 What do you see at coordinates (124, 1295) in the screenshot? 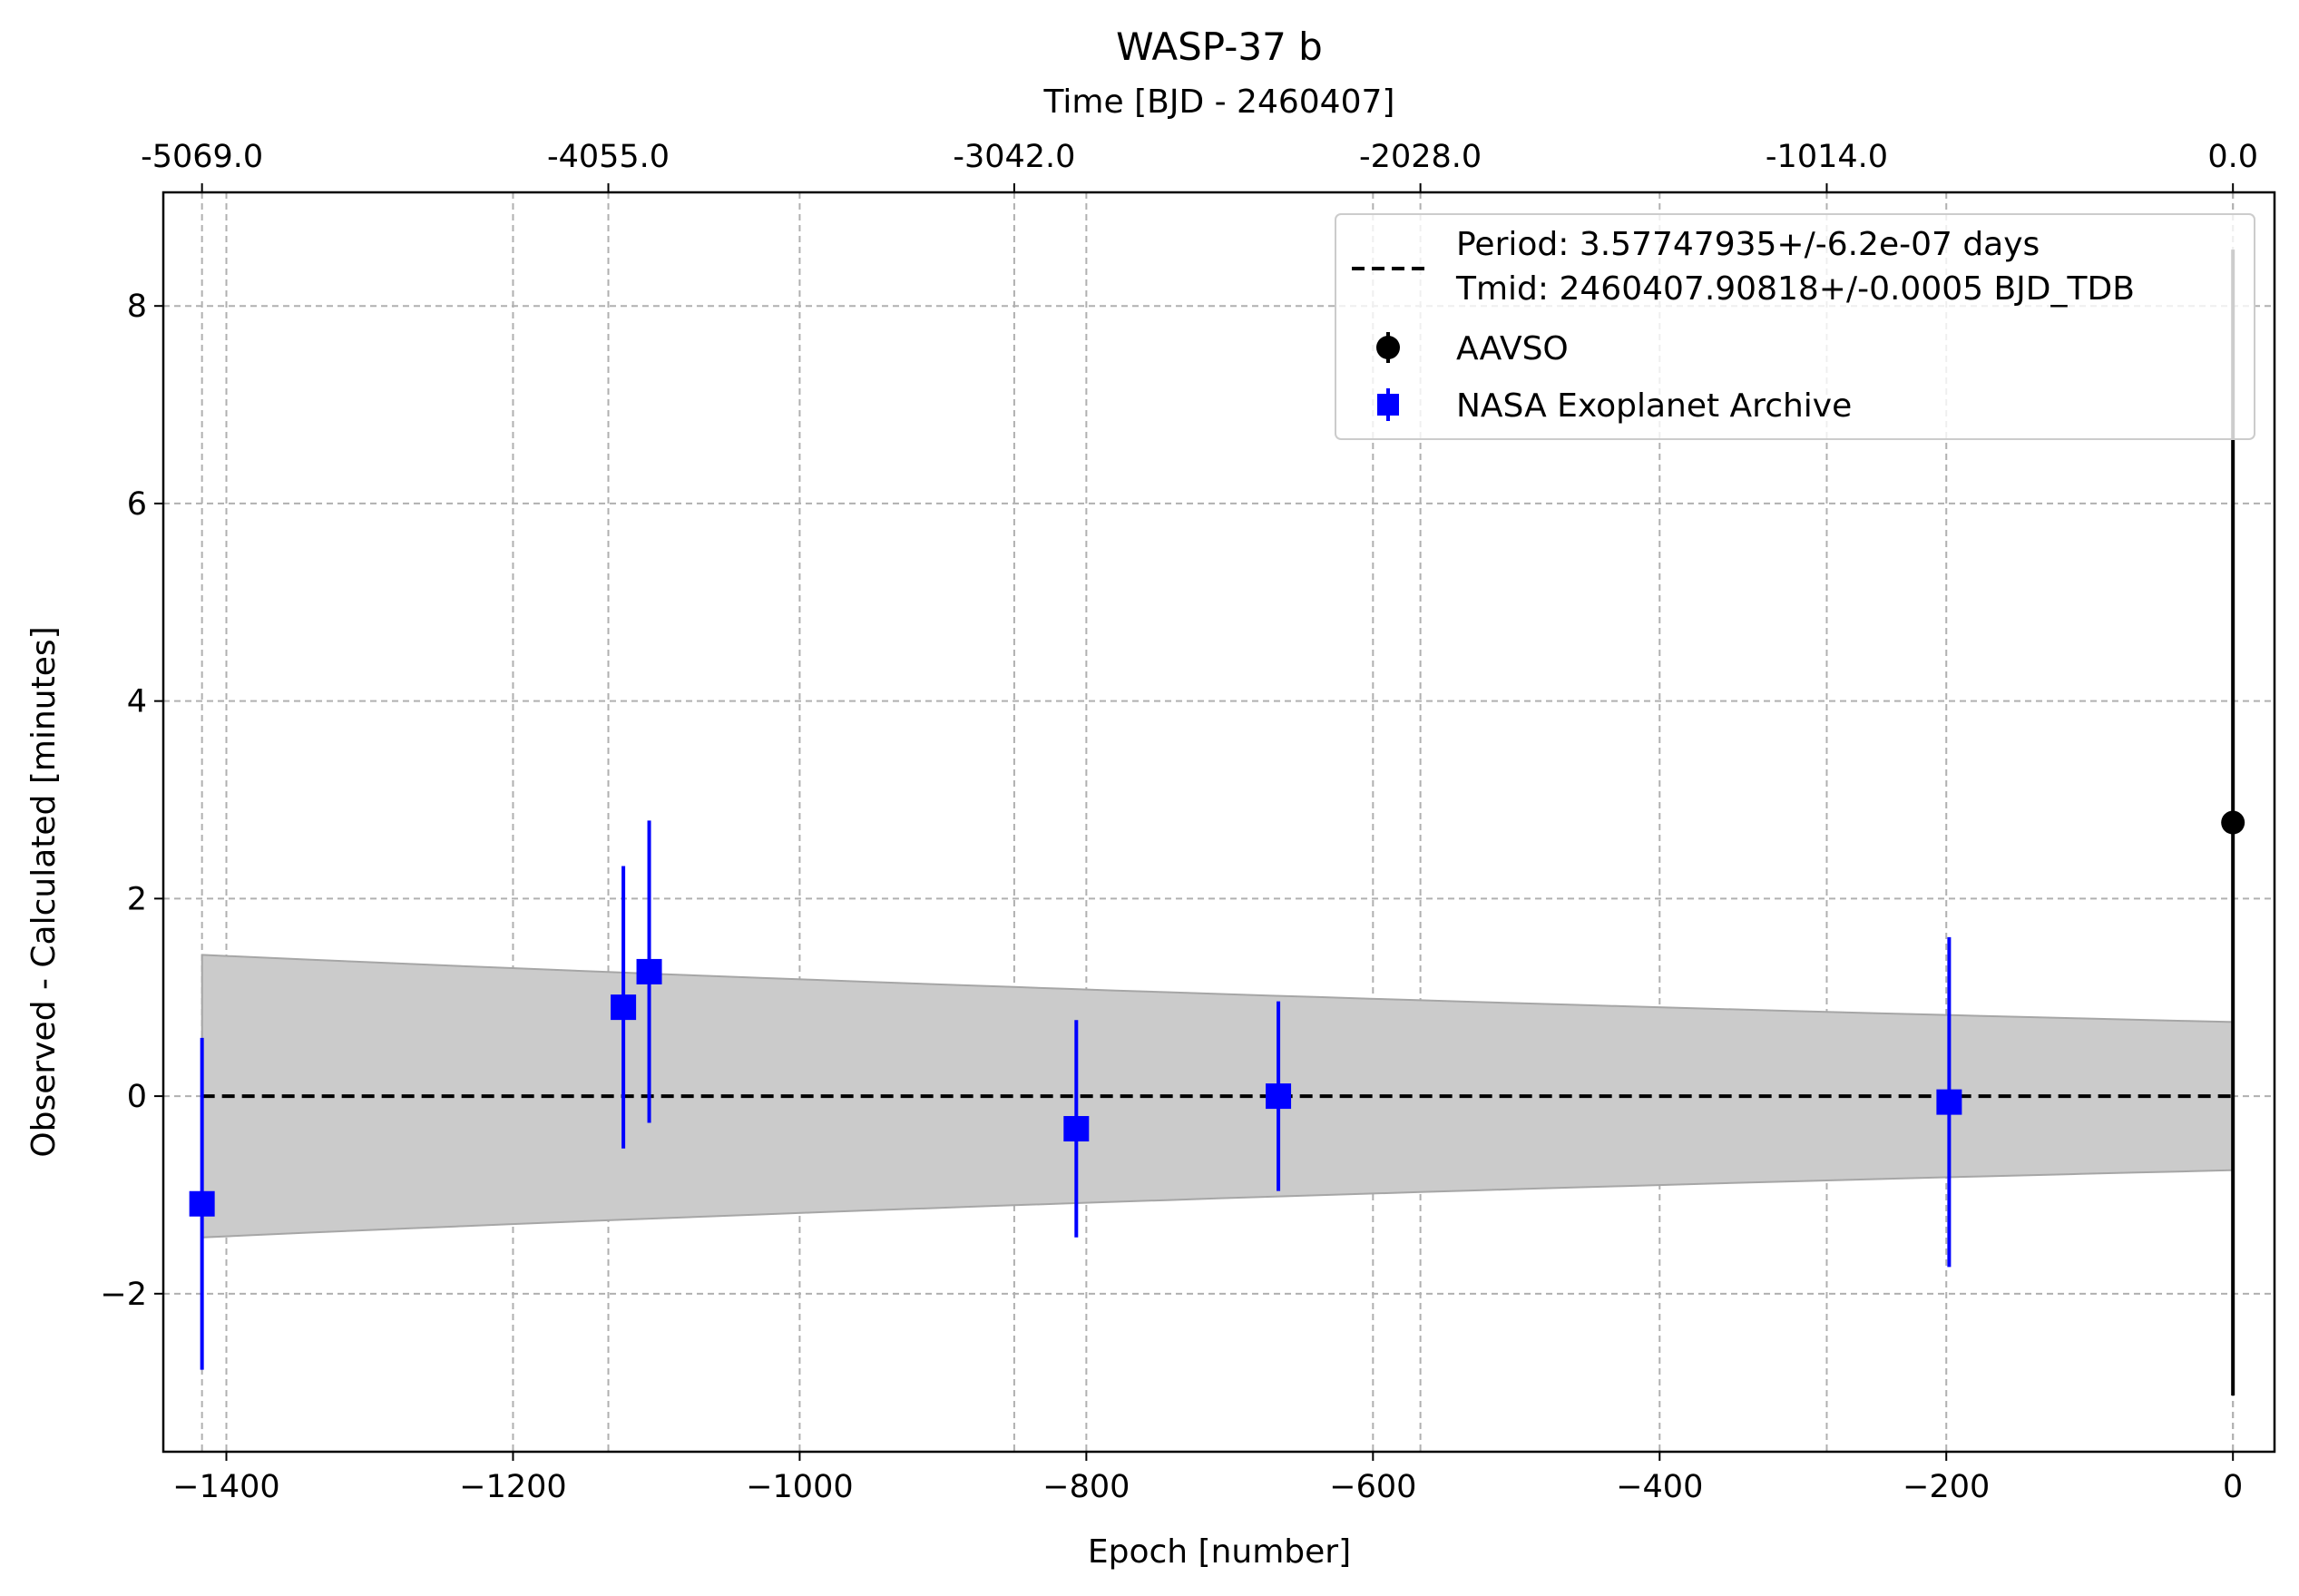
I see `y-tick-label: −2` at bounding box center [124, 1295].